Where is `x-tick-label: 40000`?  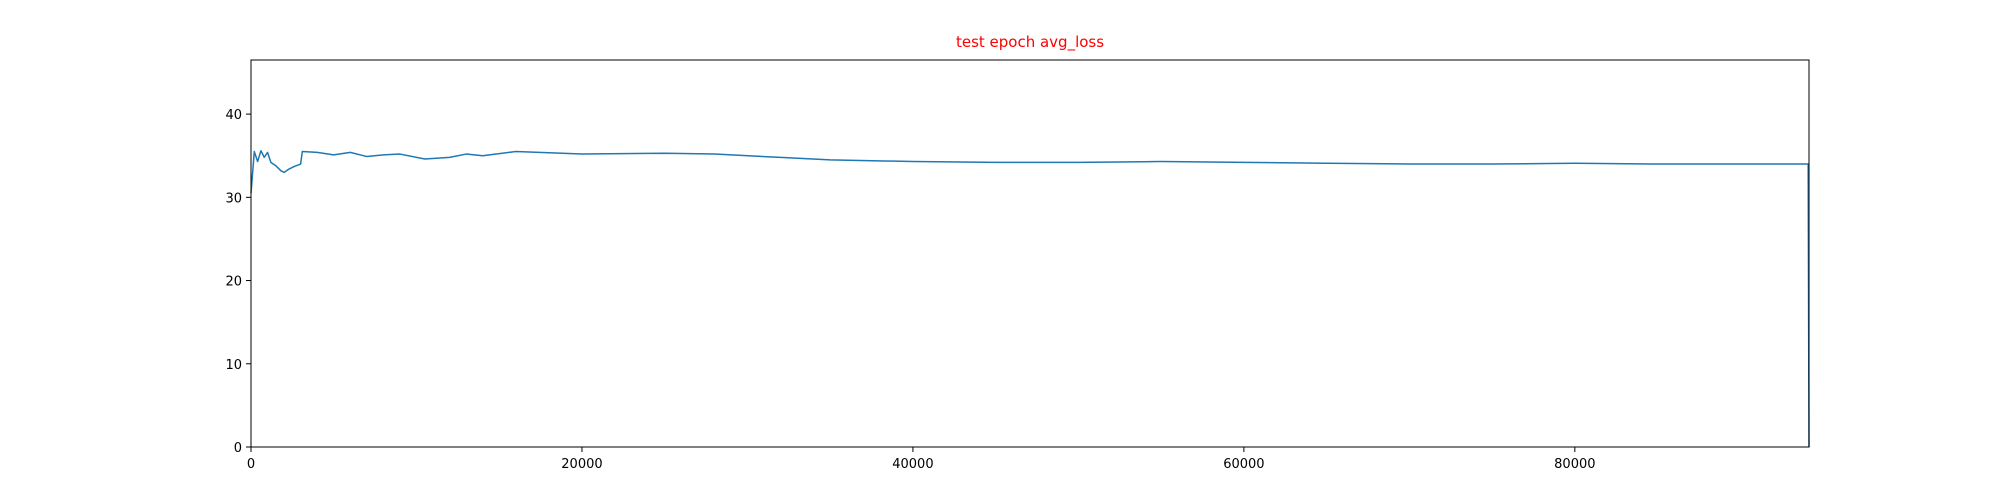
x-tick-label: 40000 is located at coordinates (912, 464).